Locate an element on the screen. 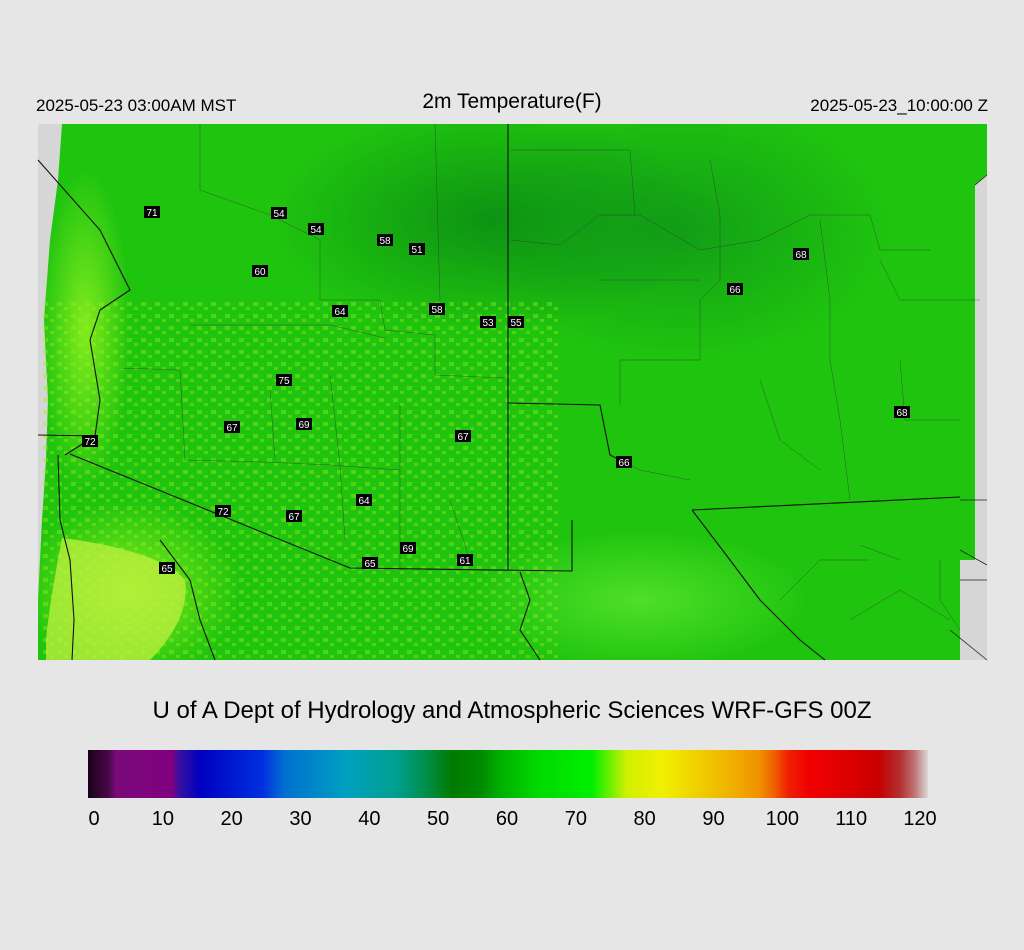  station-value: 60 is located at coordinates (260, 272).